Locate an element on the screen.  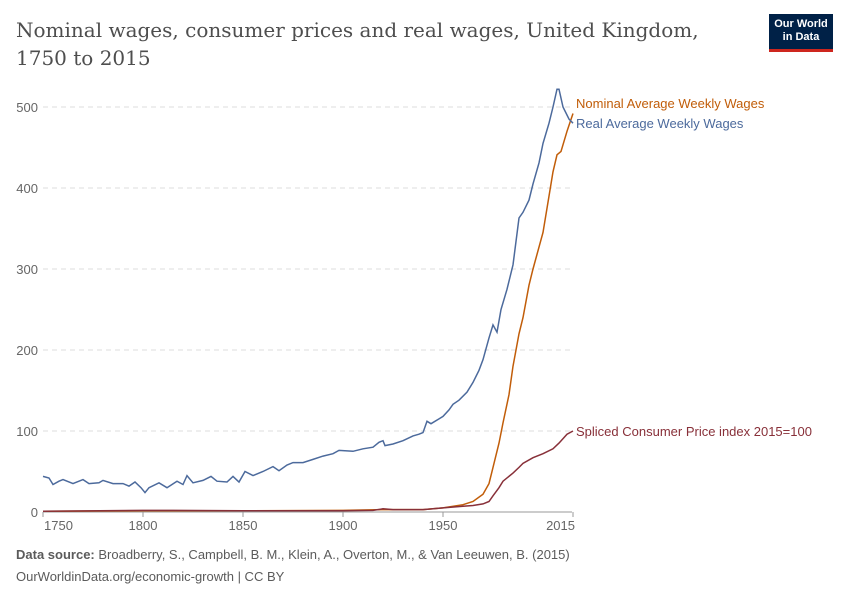
owid-logo: Our World in Data is located at coordinates (801, 33).